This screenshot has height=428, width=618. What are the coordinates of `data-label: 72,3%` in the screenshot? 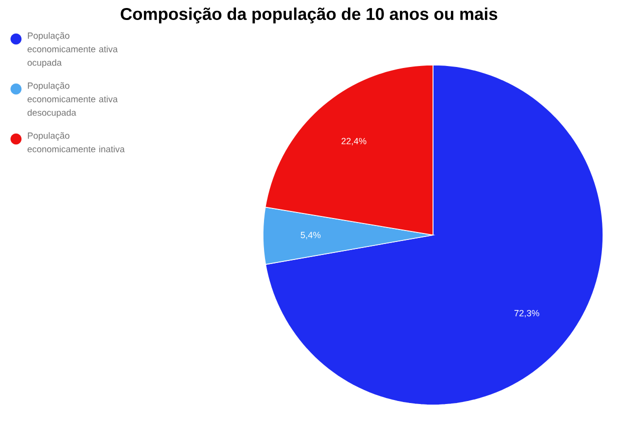 It's located at (527, 314).